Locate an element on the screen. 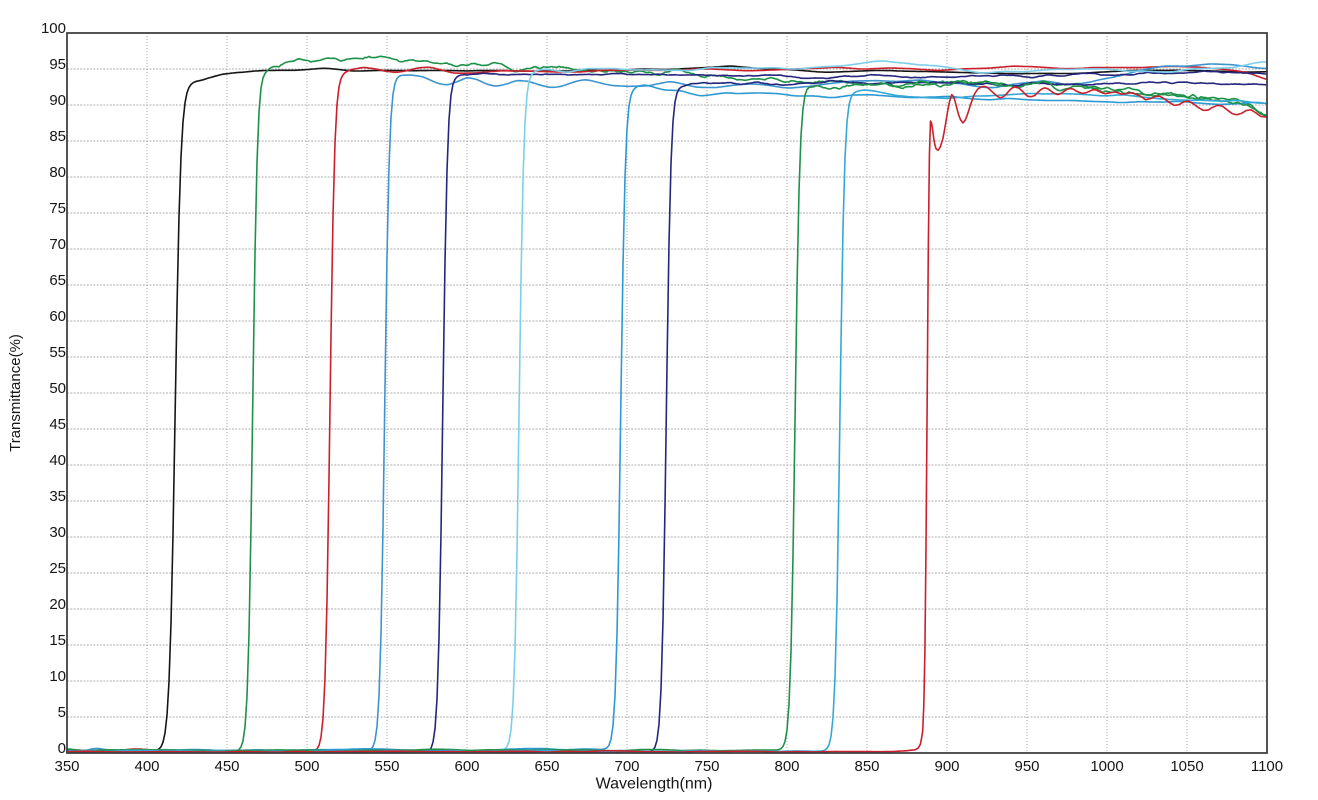 The height and width of the screenshot is (800, 1318). svg-text: 35 is located at coordinates (57, 496).